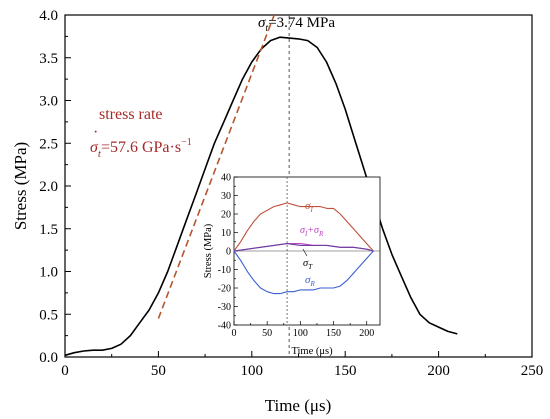 The image size is (550, 419). I want to click on y-tick-label: 30, so click(226, 196).